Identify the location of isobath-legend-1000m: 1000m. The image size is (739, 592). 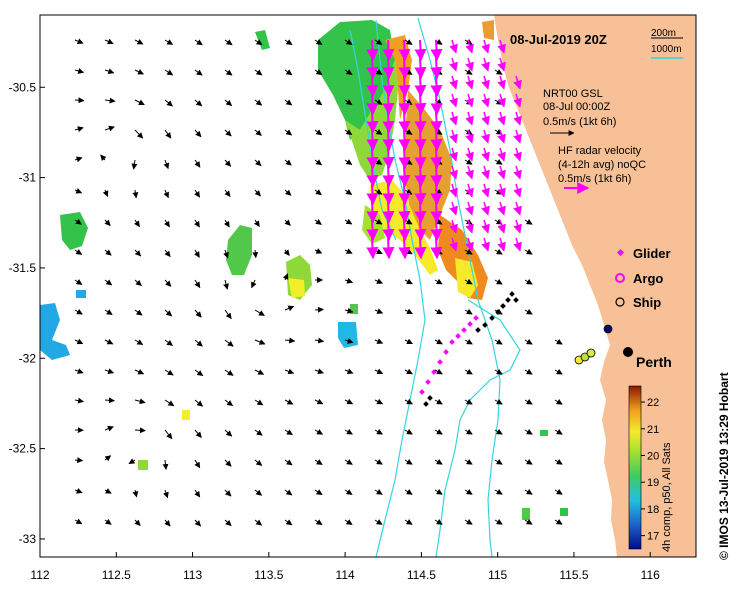
(666, 49).